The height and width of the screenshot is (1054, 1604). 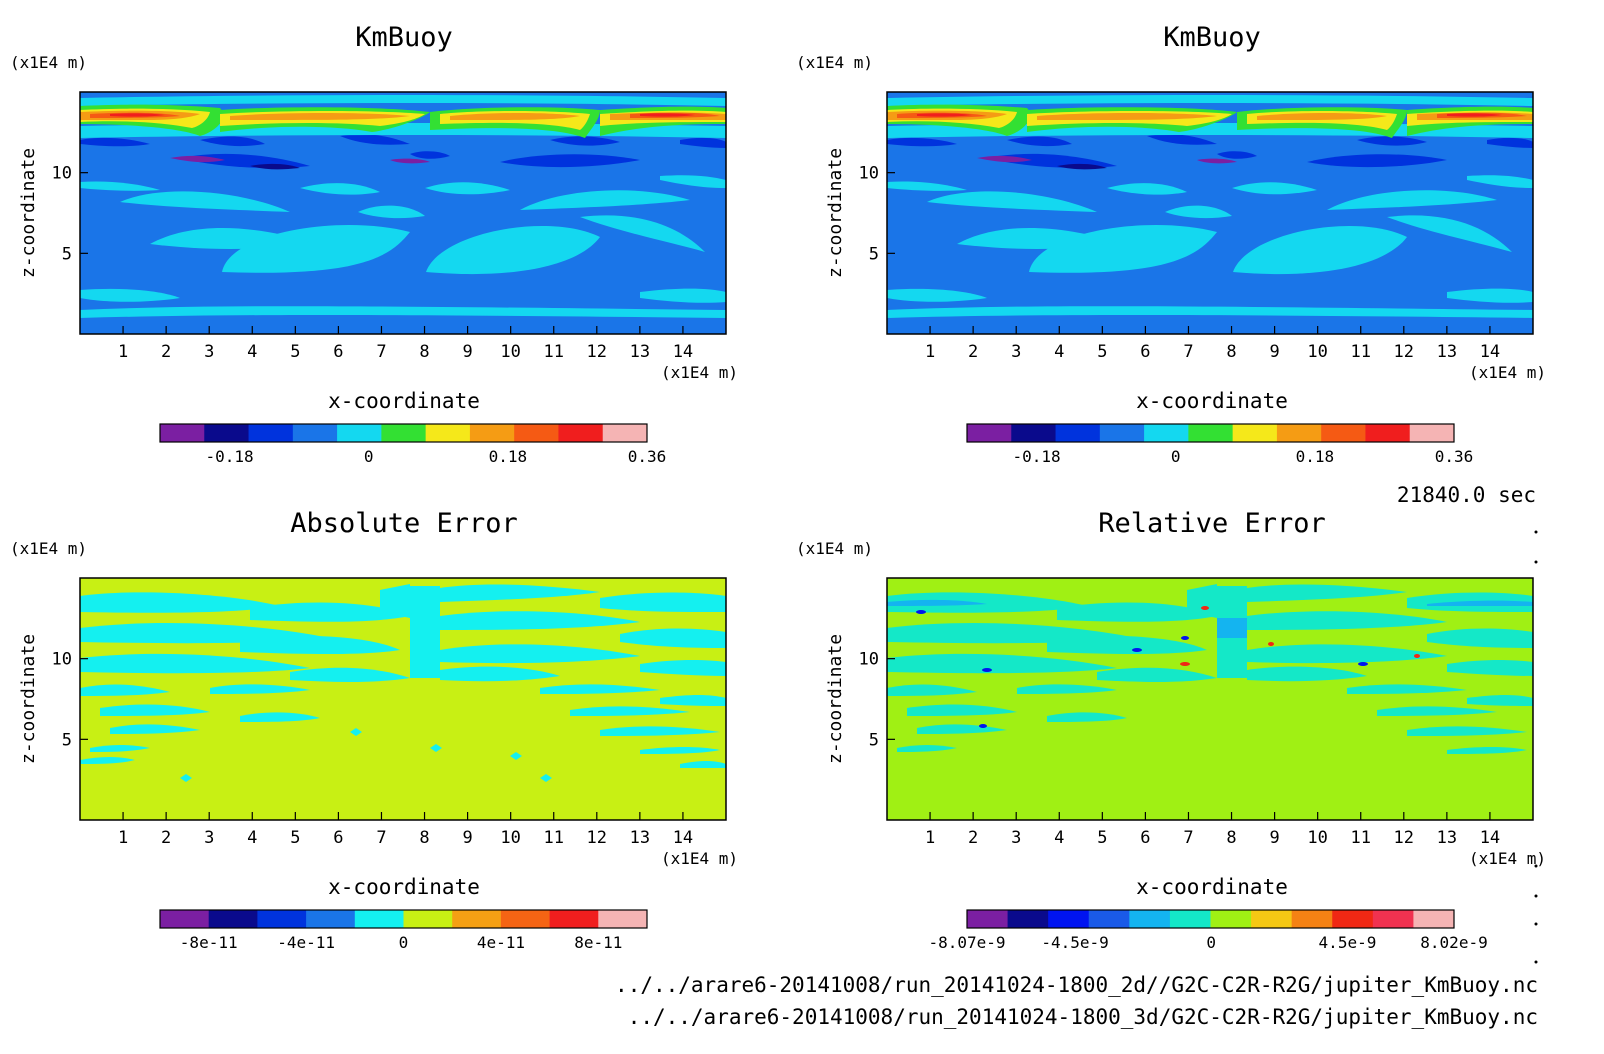 What do you see at coordinates (834, 62) in the screenshot?
I see `z-unit-label: (x1E4 m)` at bounding box center [834, 62].